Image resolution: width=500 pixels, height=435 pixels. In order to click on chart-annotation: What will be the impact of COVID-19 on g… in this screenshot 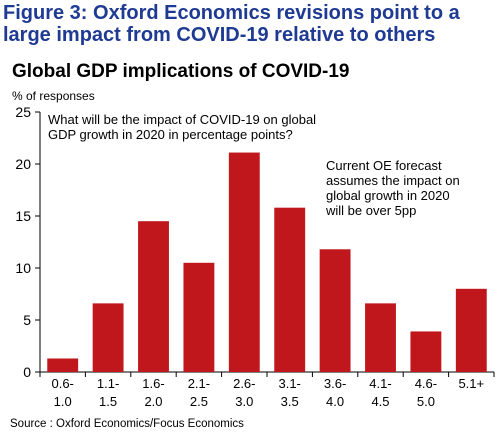, I will do `click(182, 127)`.